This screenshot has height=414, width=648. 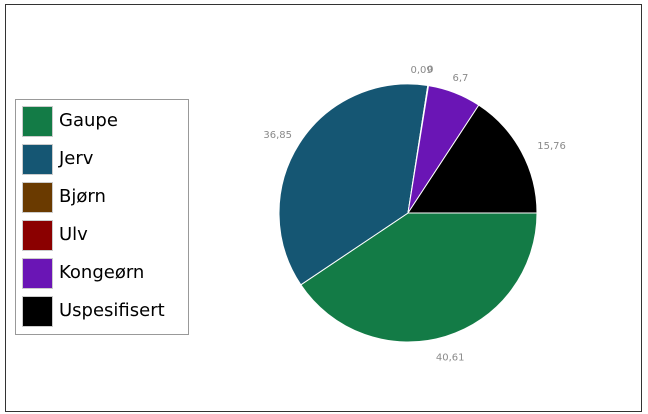 I want to click on legend-label-bjorn: Bjørn, so click(x=82, y=196).